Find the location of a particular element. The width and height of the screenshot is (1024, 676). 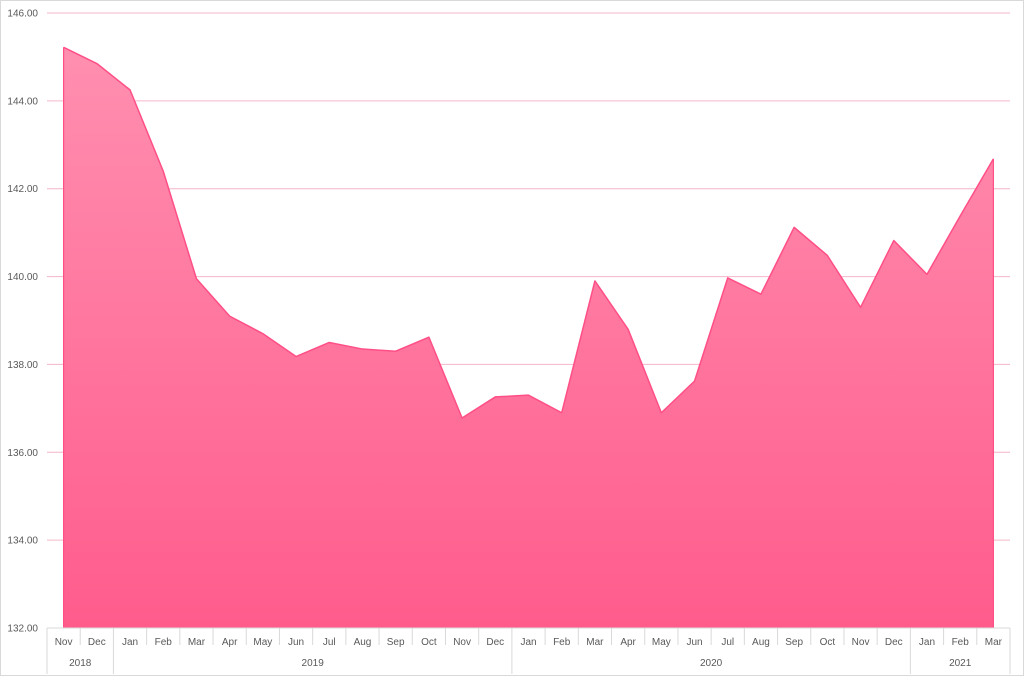

x-year-label: 2018 is located at coordinates (80, 663).